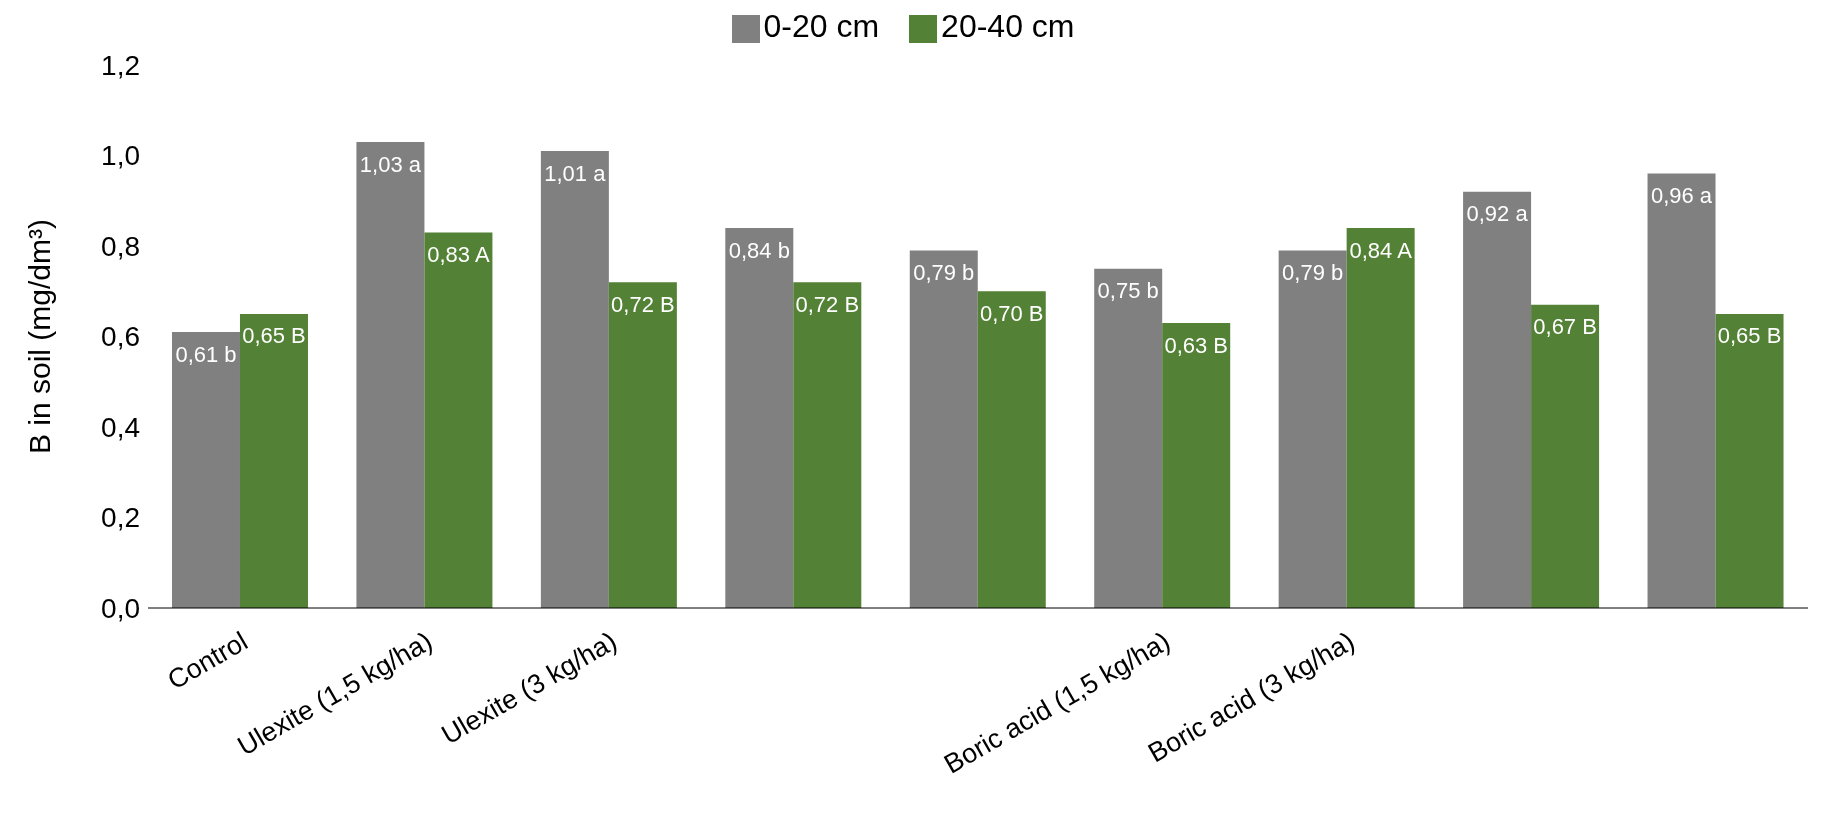 This screenshot has height=819, width=1837. What do you see at coordinates (458, 255) in the screenshot?
I see `data-label: 0,83 A` at bounding box center [458, 255].